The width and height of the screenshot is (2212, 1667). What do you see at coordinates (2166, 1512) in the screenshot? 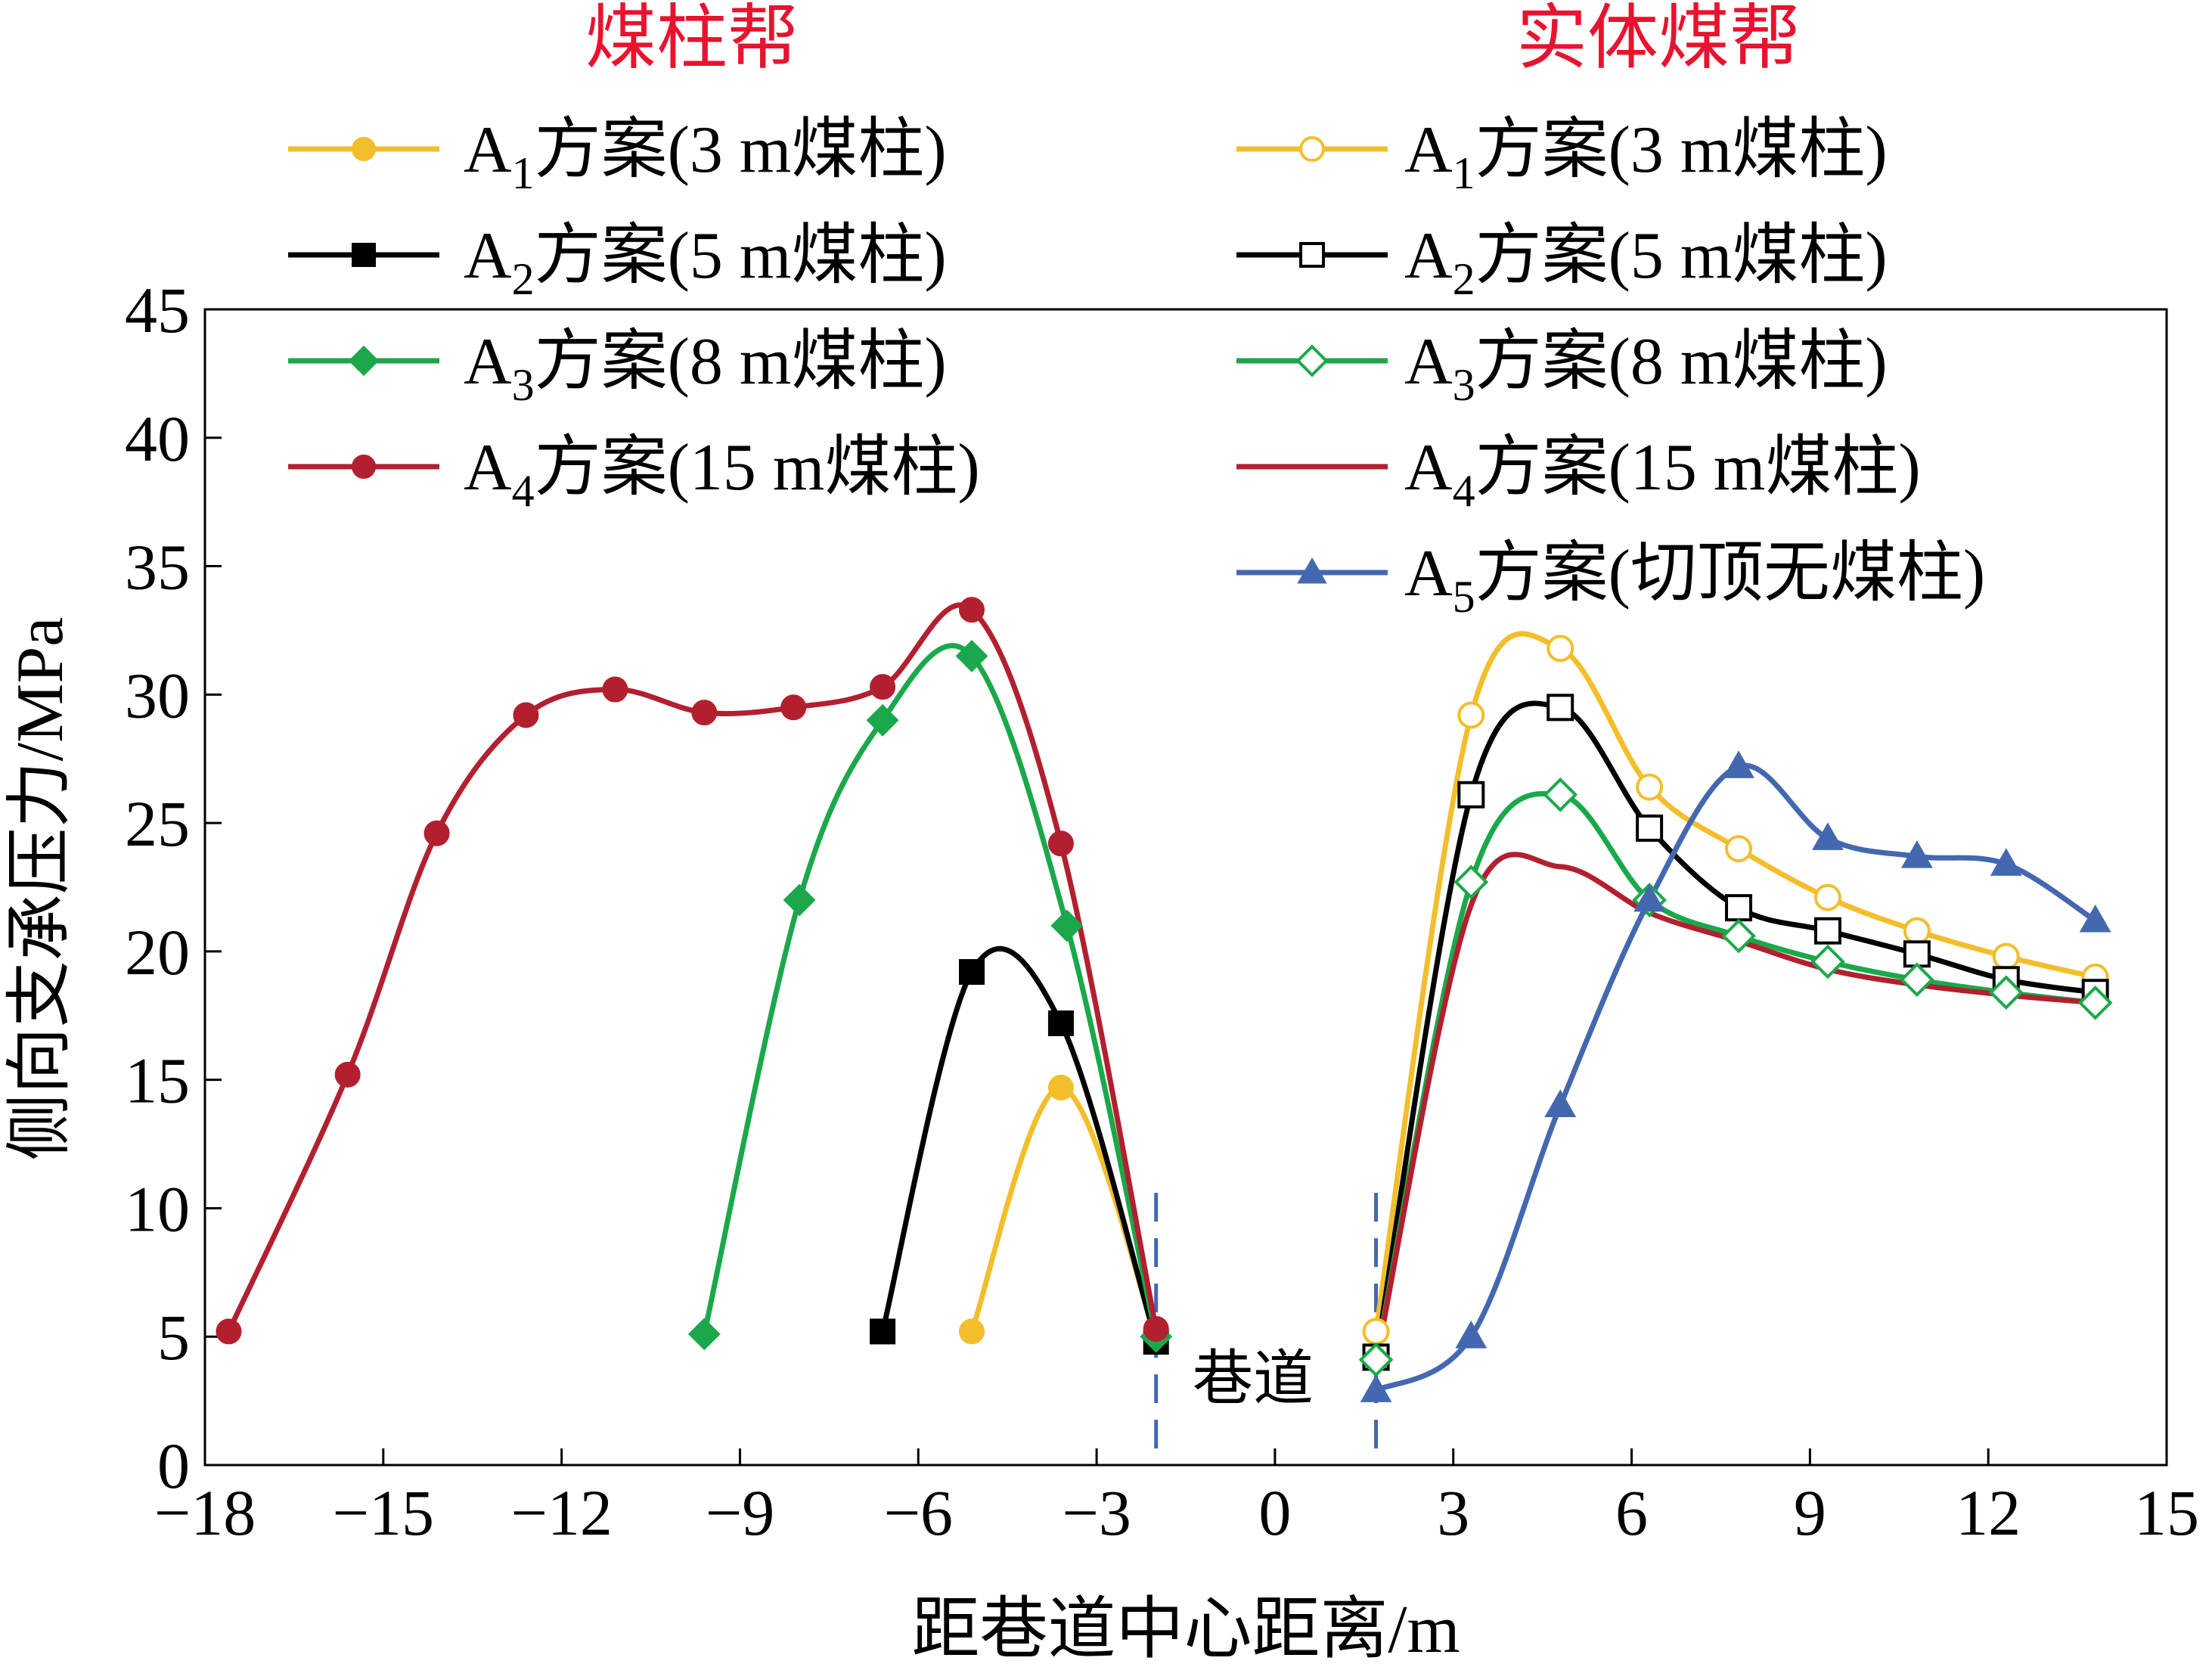
I see `x-tick-label: 15` at bounding box center [2166, 1512].